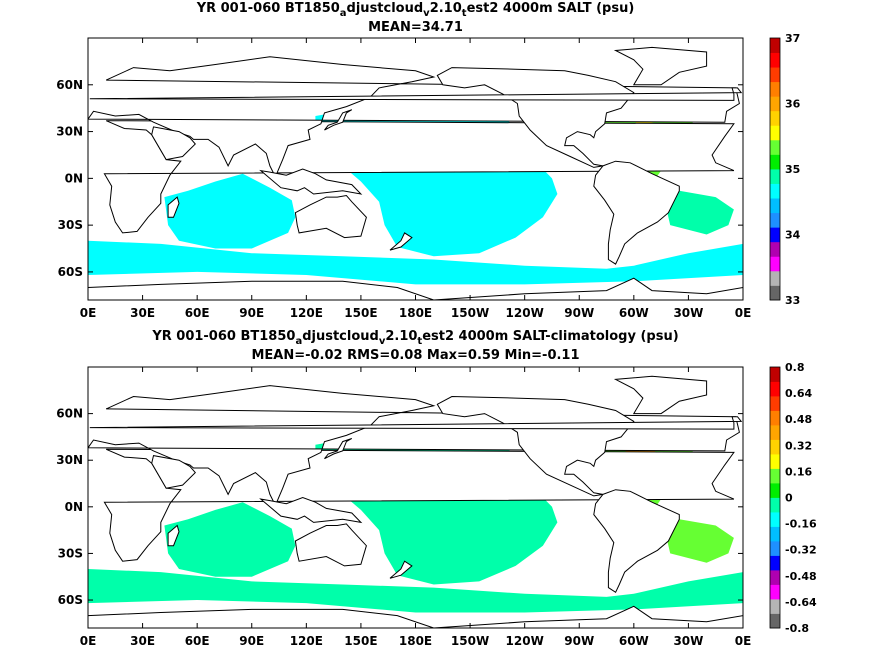  I want to click on x-tick-label: 30W, so click(688, 313).